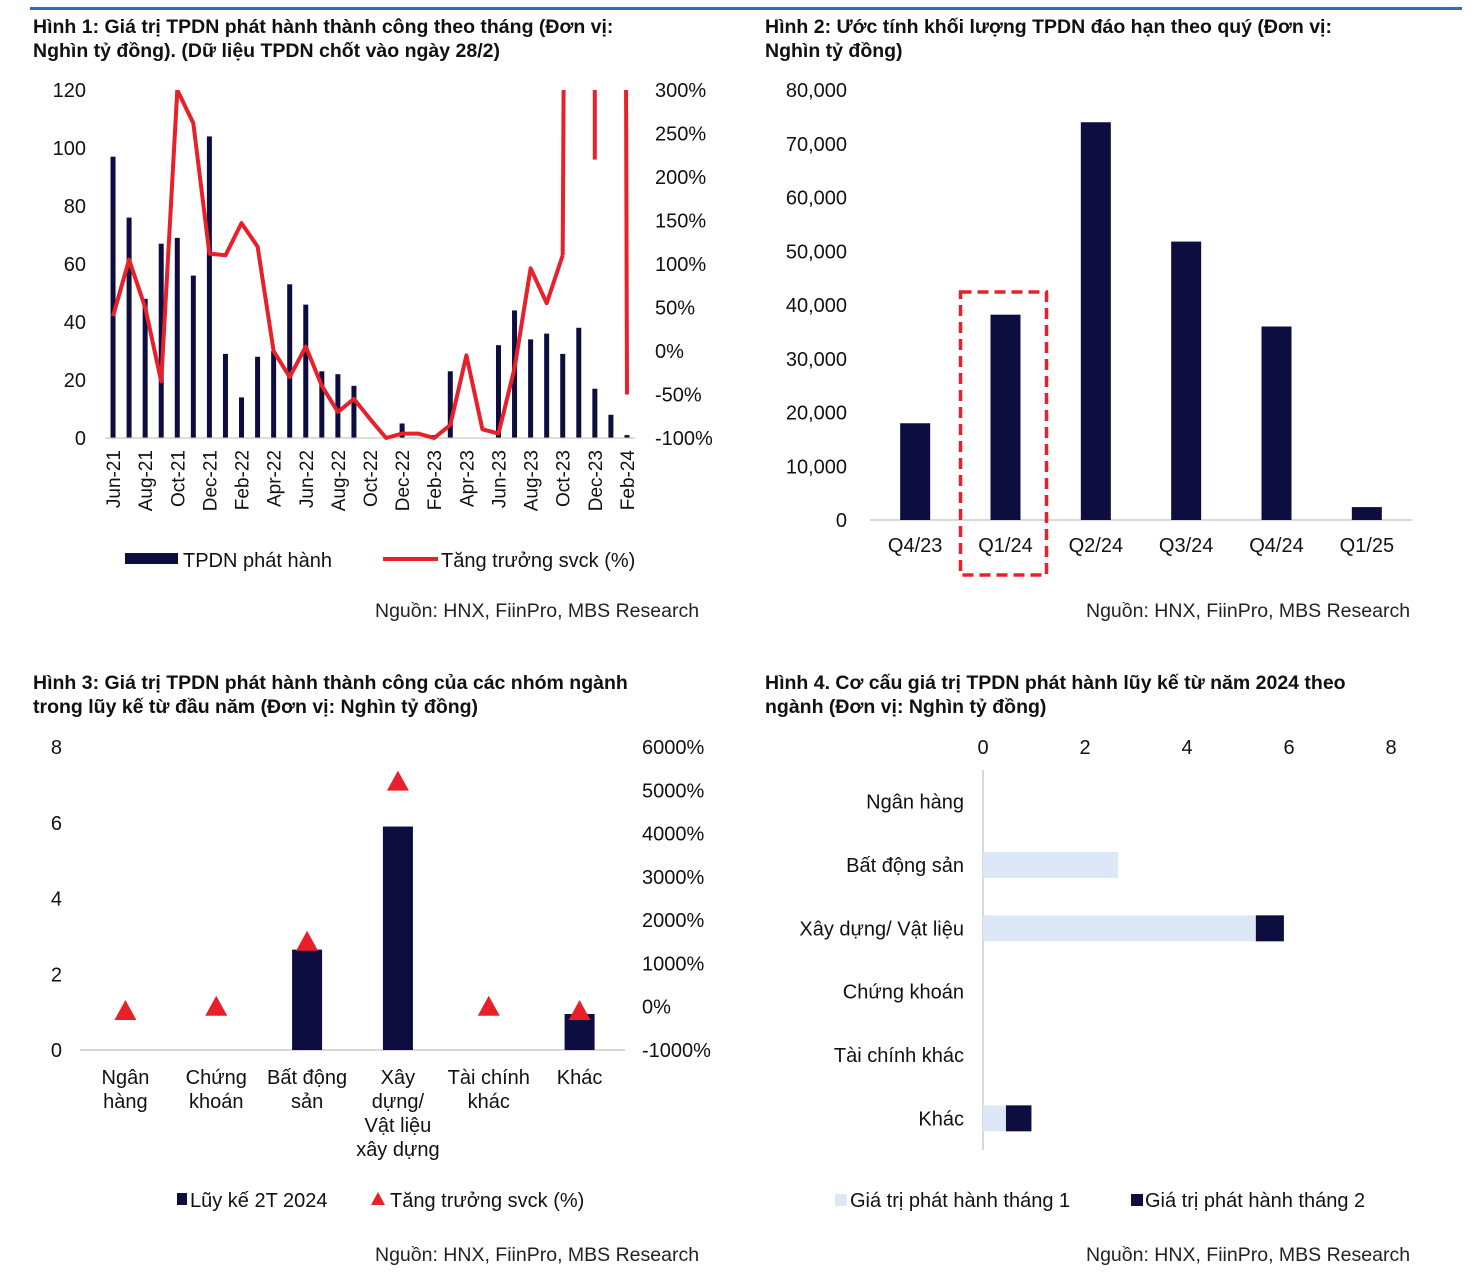  I want to click on x-tick-label: Q1/25, so click(1367, 546).